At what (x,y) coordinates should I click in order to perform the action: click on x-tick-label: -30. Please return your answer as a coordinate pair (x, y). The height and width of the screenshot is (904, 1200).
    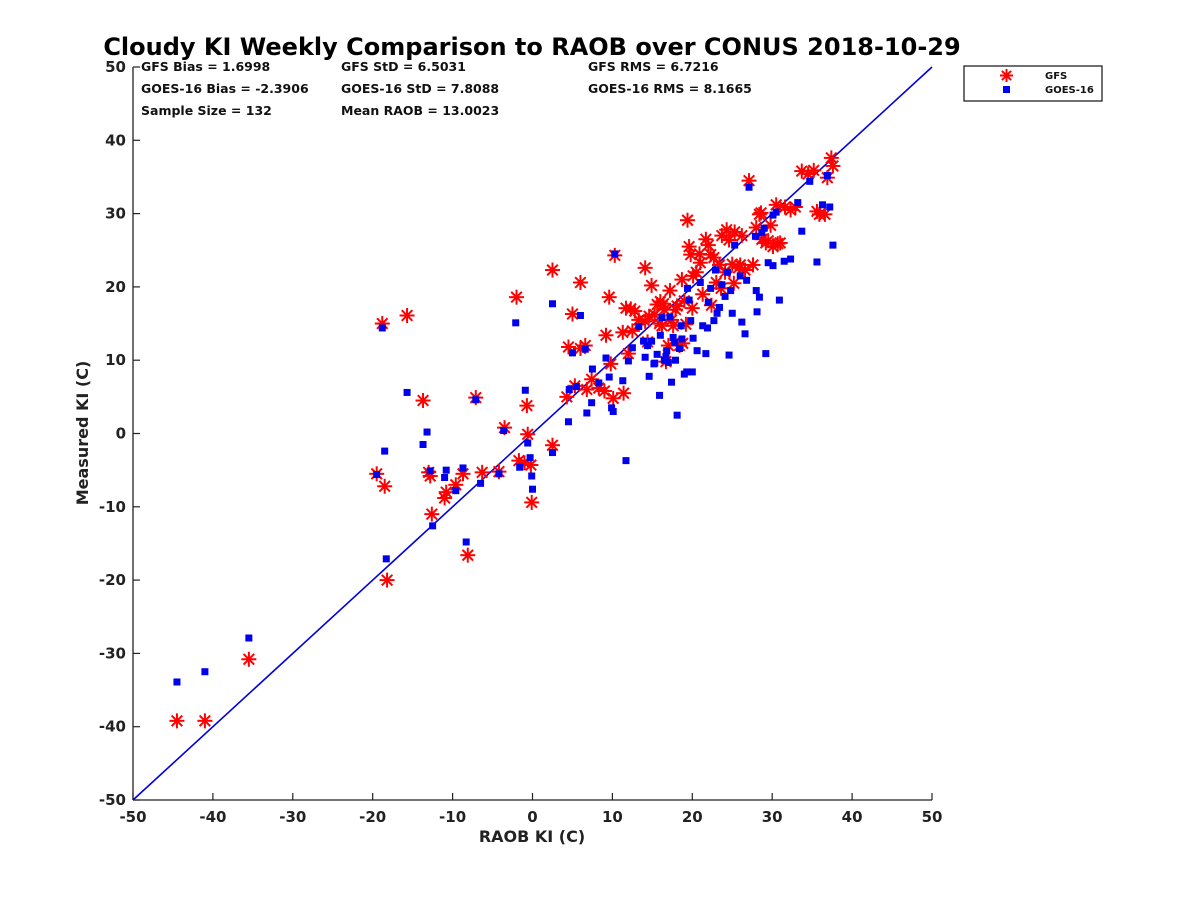
    Looking at the image, I should click on (292, 817).